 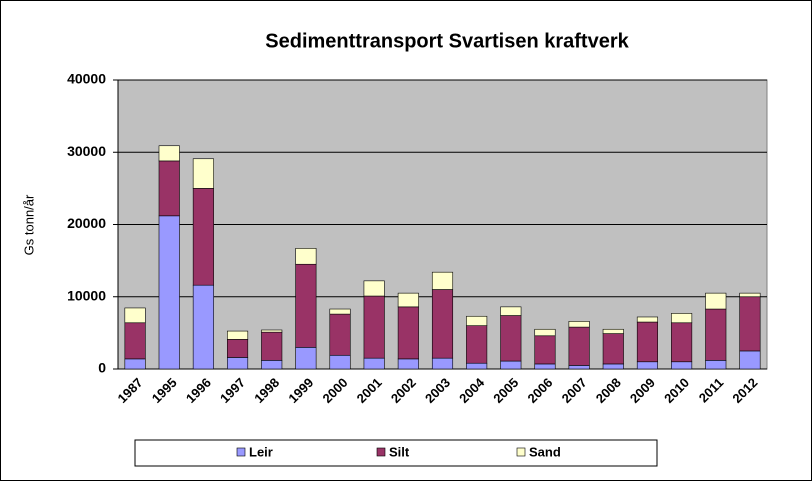 I want to click on y-tick-label: 30000, so click(x=86, y=151).